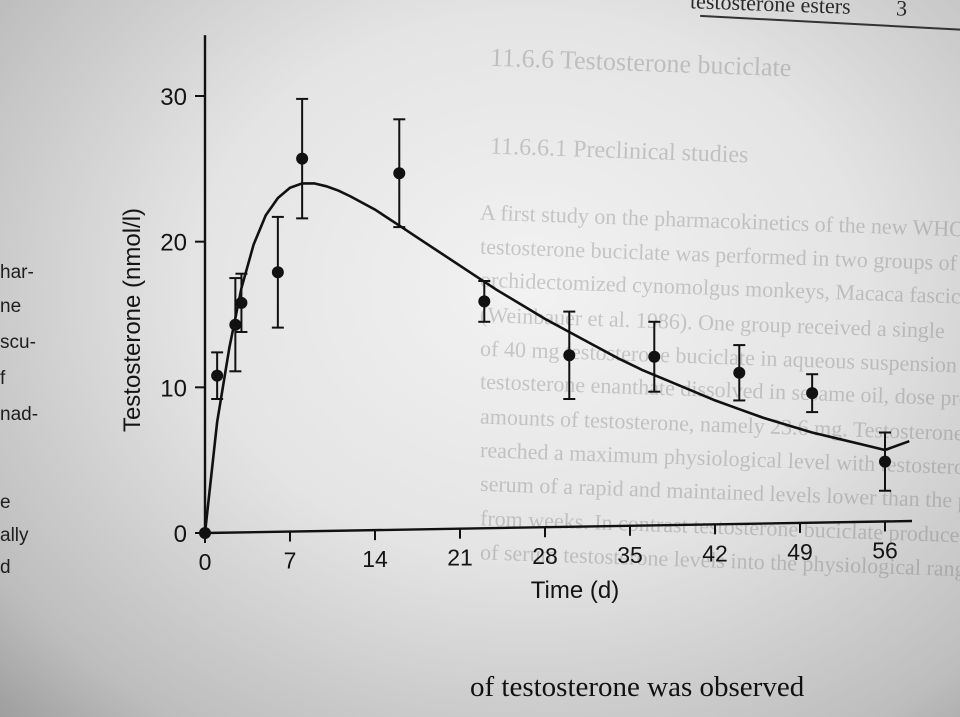 This screenshot has width=960, height=717. What do you see at coordinates (575, 590) in the screenshot?
I see `x-axis-label: Time (d)` at bounding box center [575, 590].